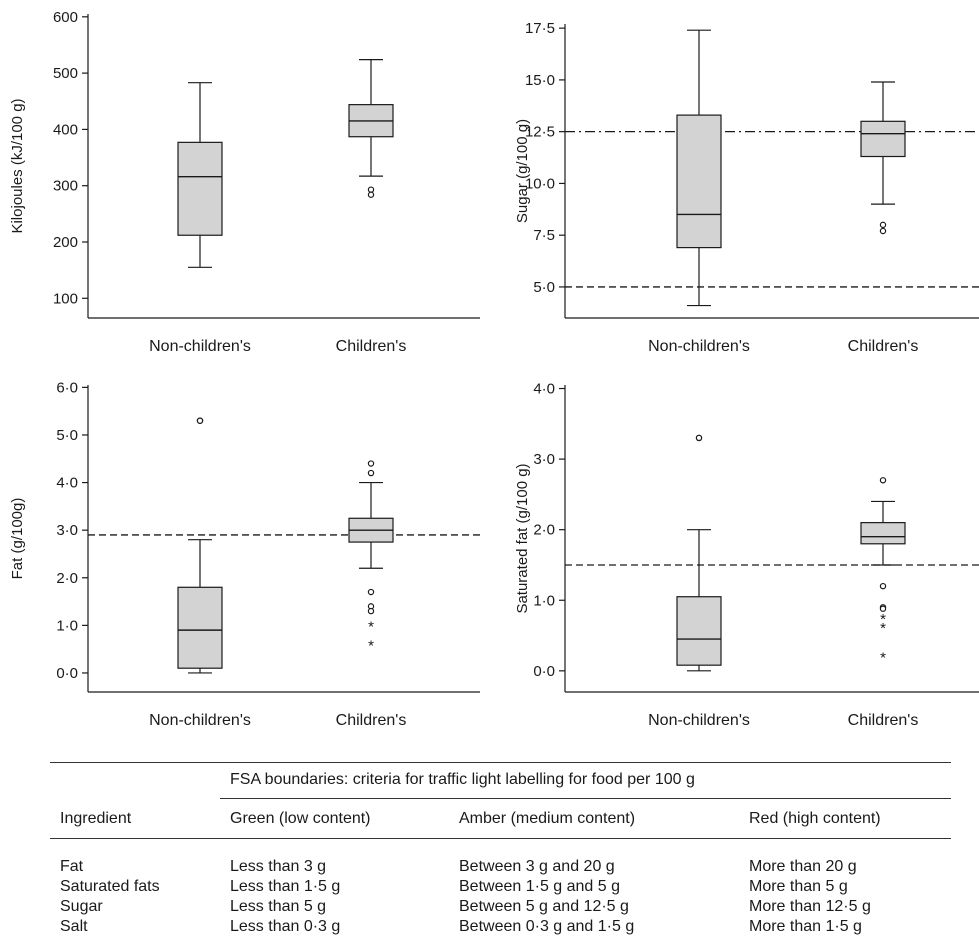 The height and width of the screenshot is (950, 979). Describe the element at coordinates (585, 798) in the screenshot. I see `table-group-rule` at that location.